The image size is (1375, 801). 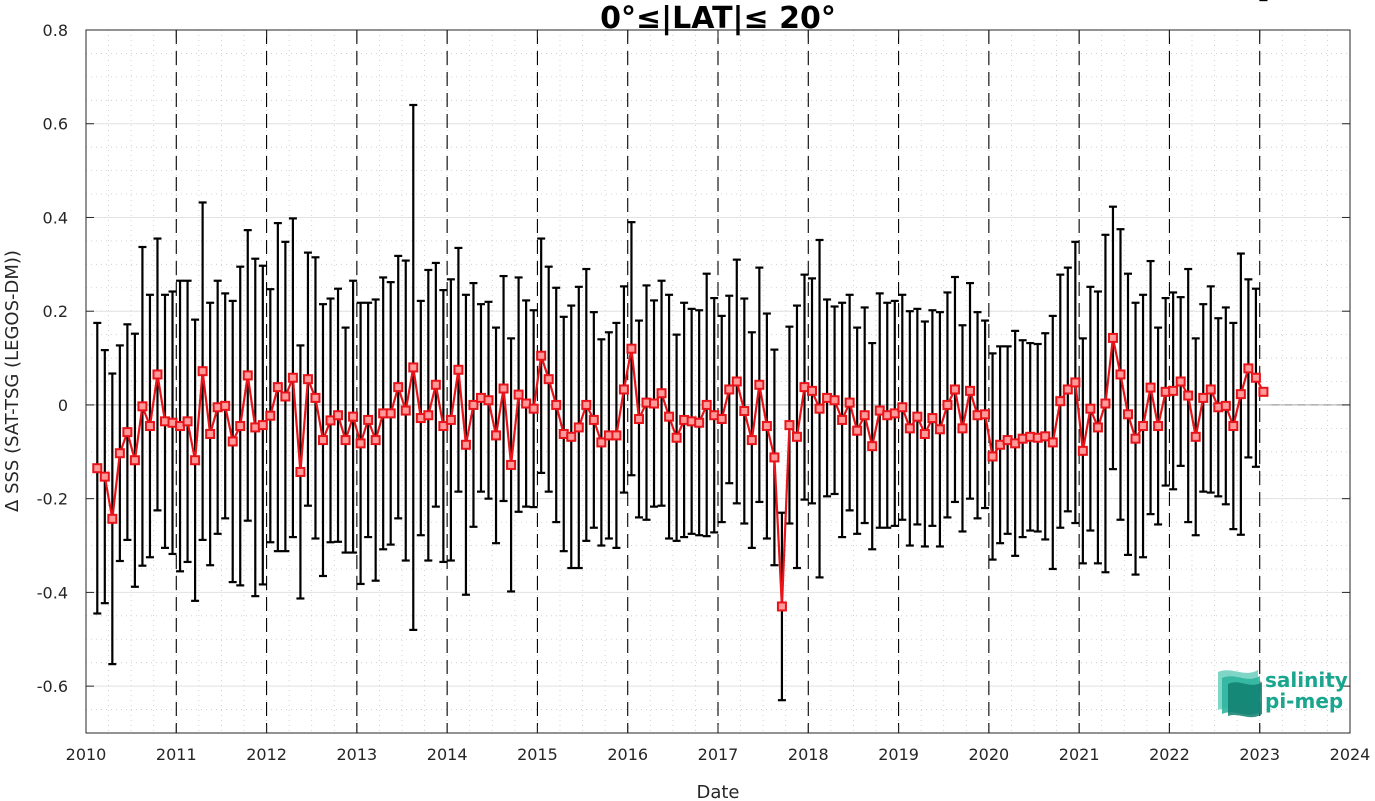 I want to click on y-tick-label: 0.8, so click(x=55, y=30).